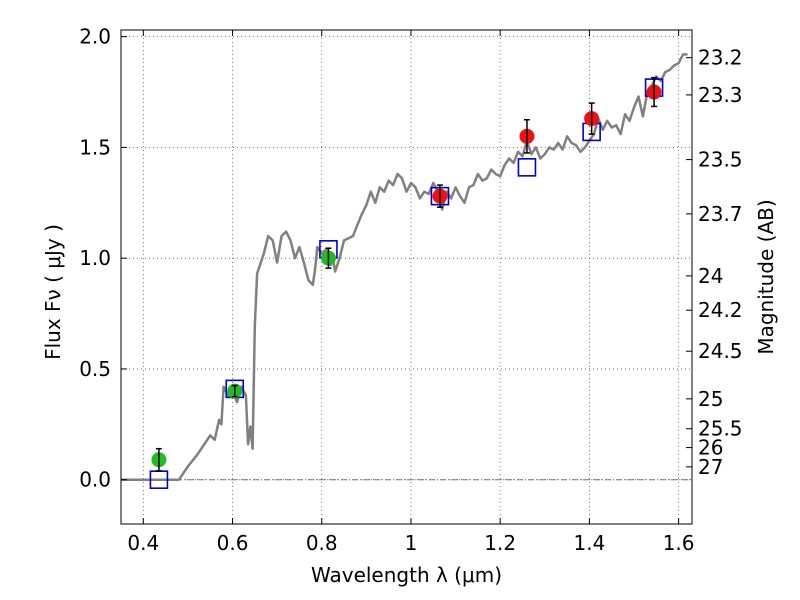  I want to click on y2-tick-label: 24, so click(710, 276).